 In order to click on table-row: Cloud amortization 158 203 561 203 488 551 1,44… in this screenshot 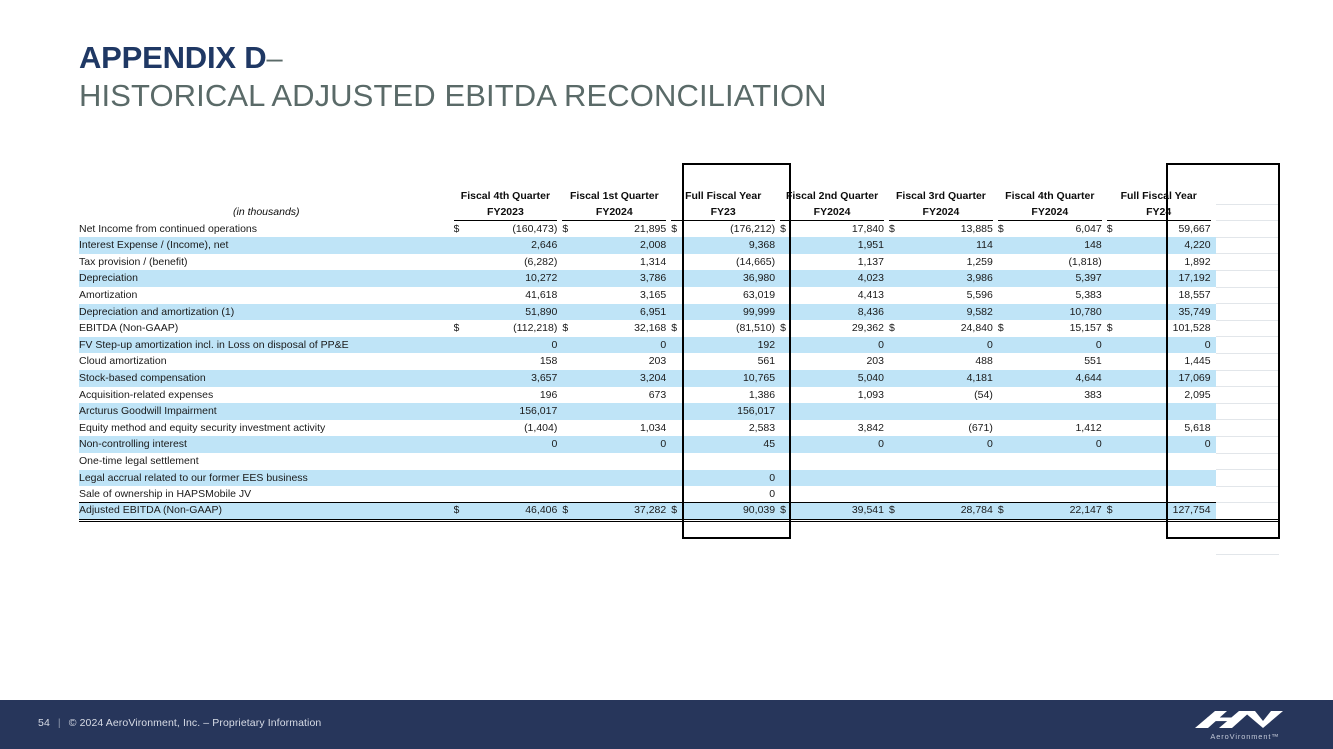, I will do `click(679, 362)`.